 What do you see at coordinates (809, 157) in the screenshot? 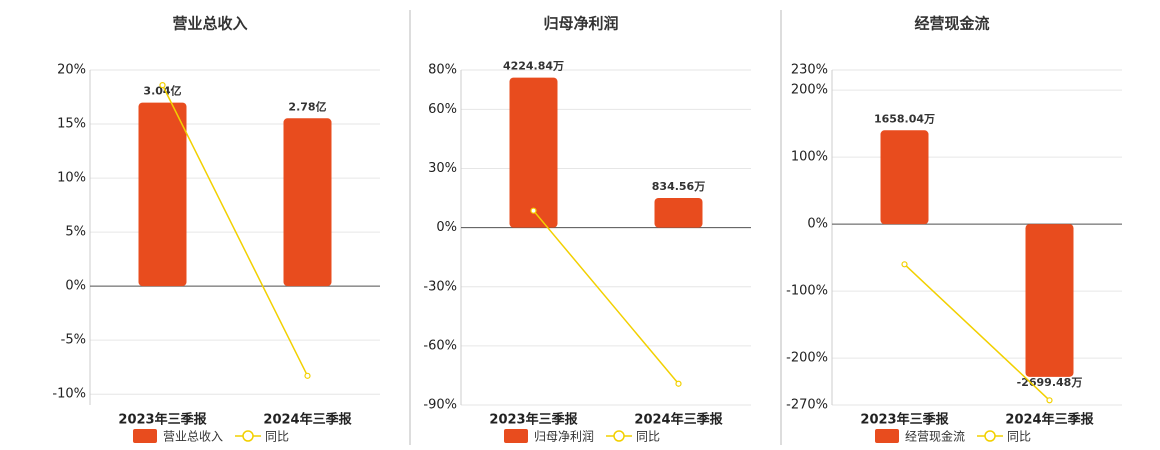
I see `y-tick-label: 100%` at bounding box center [809, 157].